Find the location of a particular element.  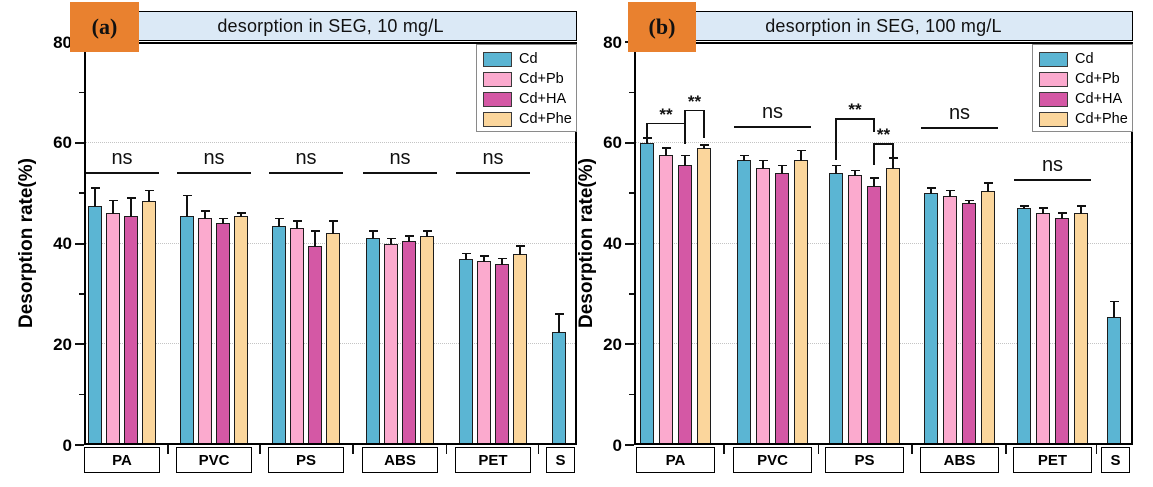

legend-label-Cd+HA: Cd+HA is located at coordinates (543, 98).